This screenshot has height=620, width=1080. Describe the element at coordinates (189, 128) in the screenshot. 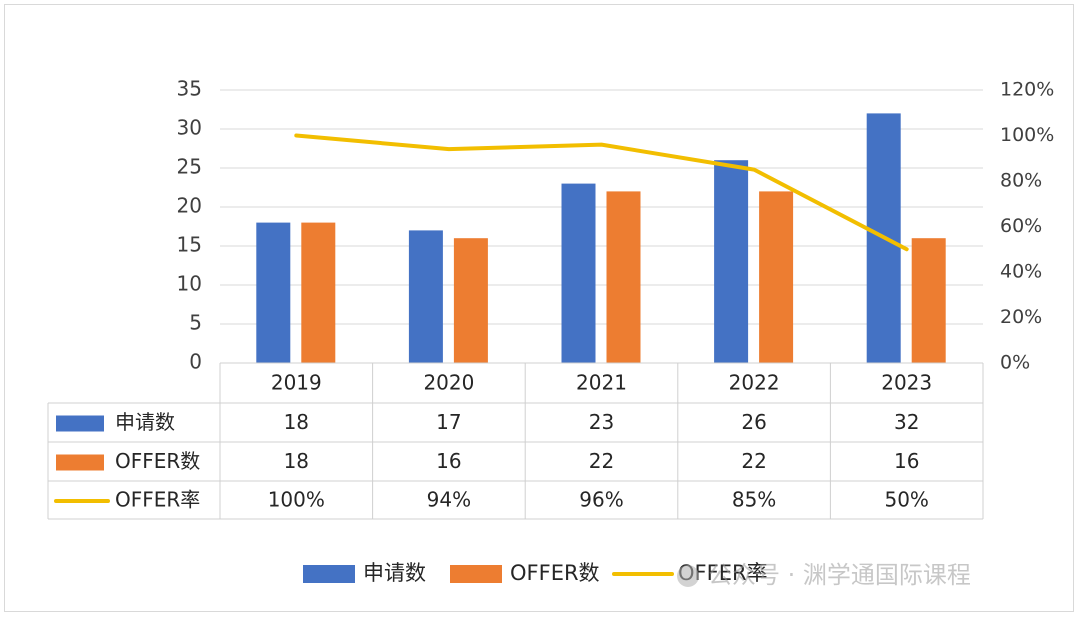

I see `y-left-tick-label: 30` at that location.